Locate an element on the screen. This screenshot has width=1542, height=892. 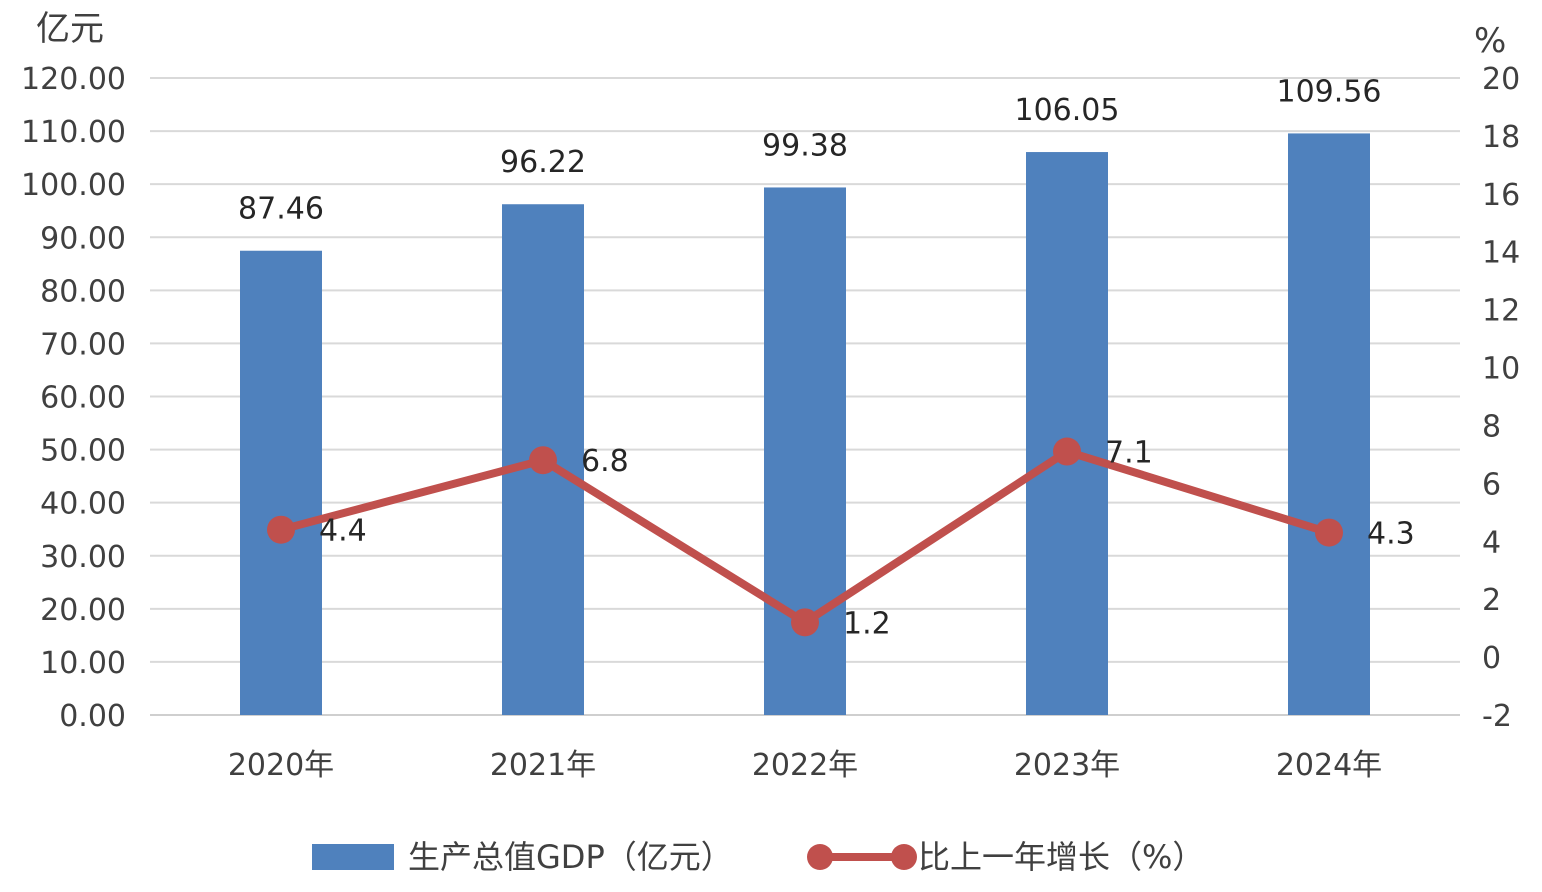
bar-data-label: 99.38 is located at coordinates (805, 145).